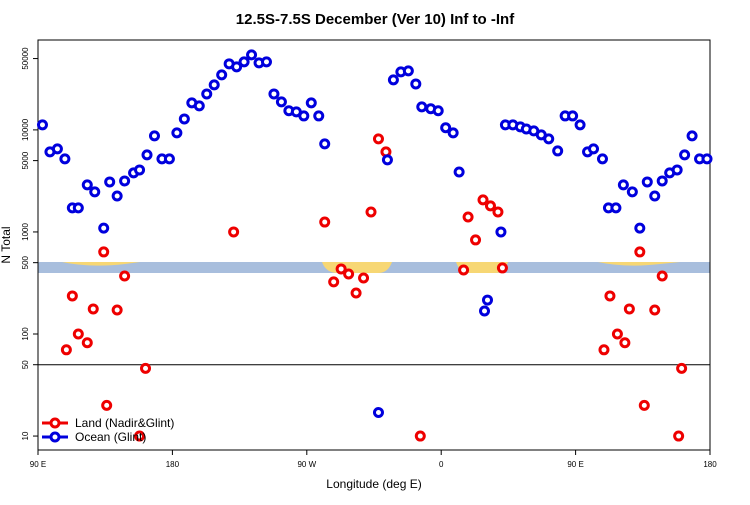 This screenshot has height=505, width=750. What do you see at coordinates (25, 160) in the screenshot?
I see `y-tick-label: 5000` at bounding box center [25, 160].